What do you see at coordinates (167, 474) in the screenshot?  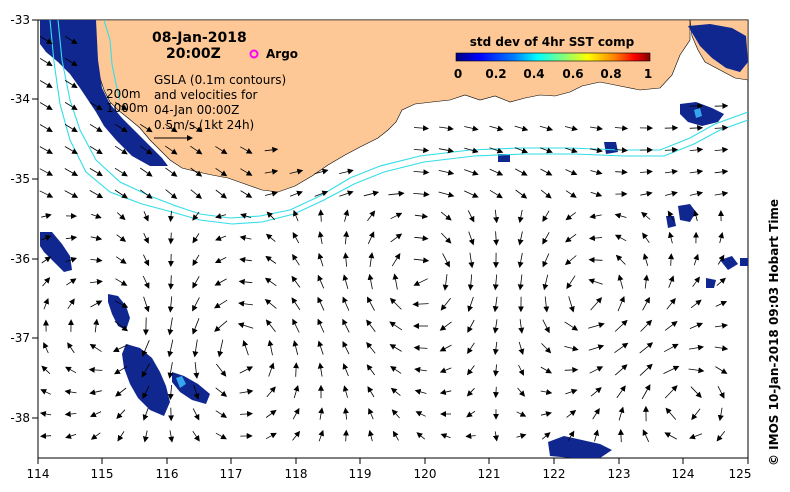 I see `x-tick-label: 116` at bounding box center [167, 474].